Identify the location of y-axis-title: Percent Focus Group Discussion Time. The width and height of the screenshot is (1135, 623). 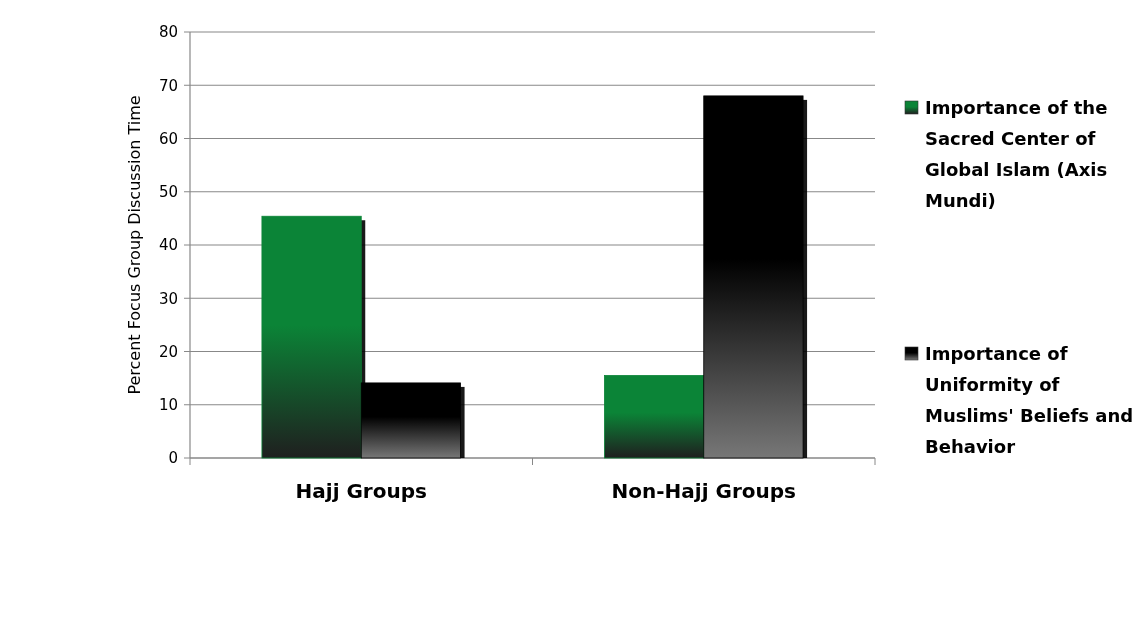
(134, 245).